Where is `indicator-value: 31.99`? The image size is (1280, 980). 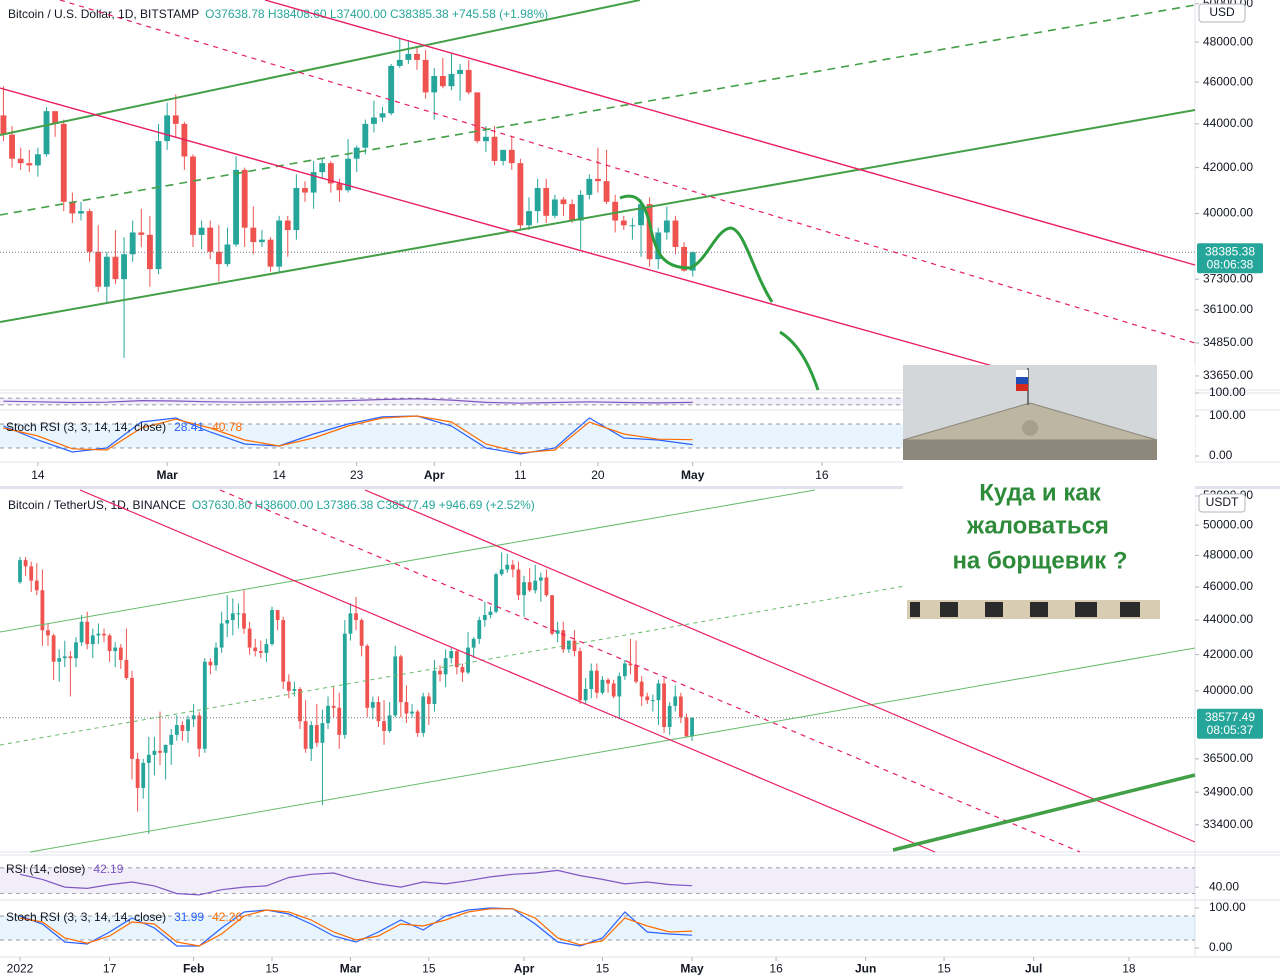
indicator-value: 31.99 is located at coordinates (189, 917).